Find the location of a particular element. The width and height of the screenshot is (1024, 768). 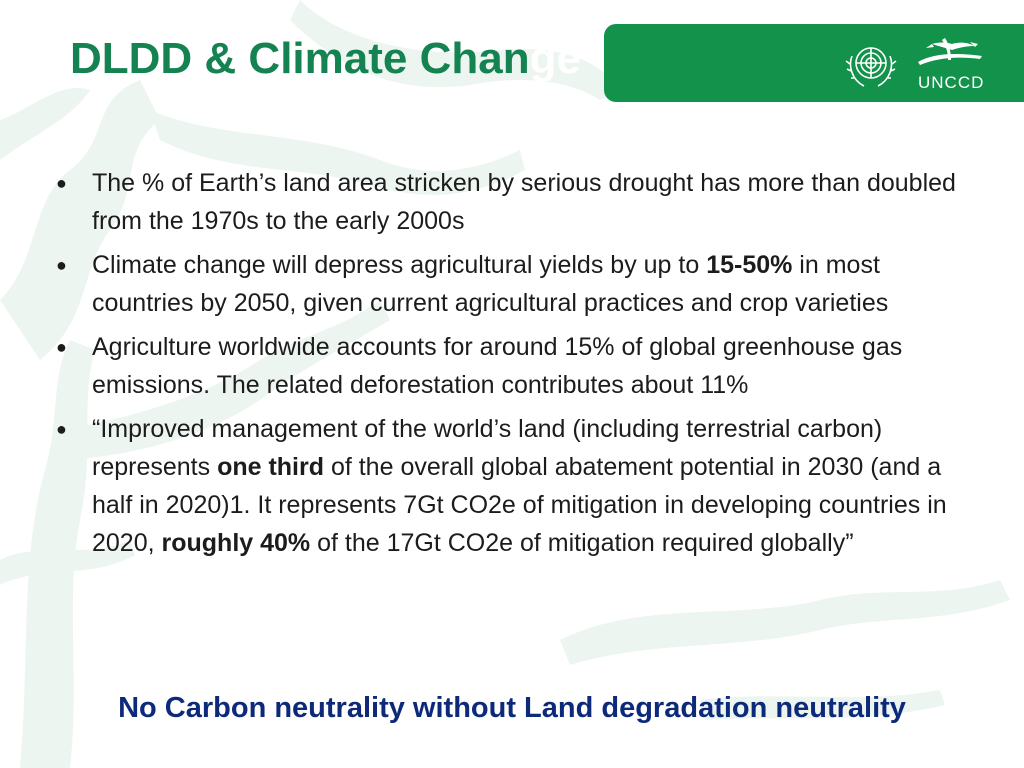

unccd-logo-icon is located at coordinates (950, 51).